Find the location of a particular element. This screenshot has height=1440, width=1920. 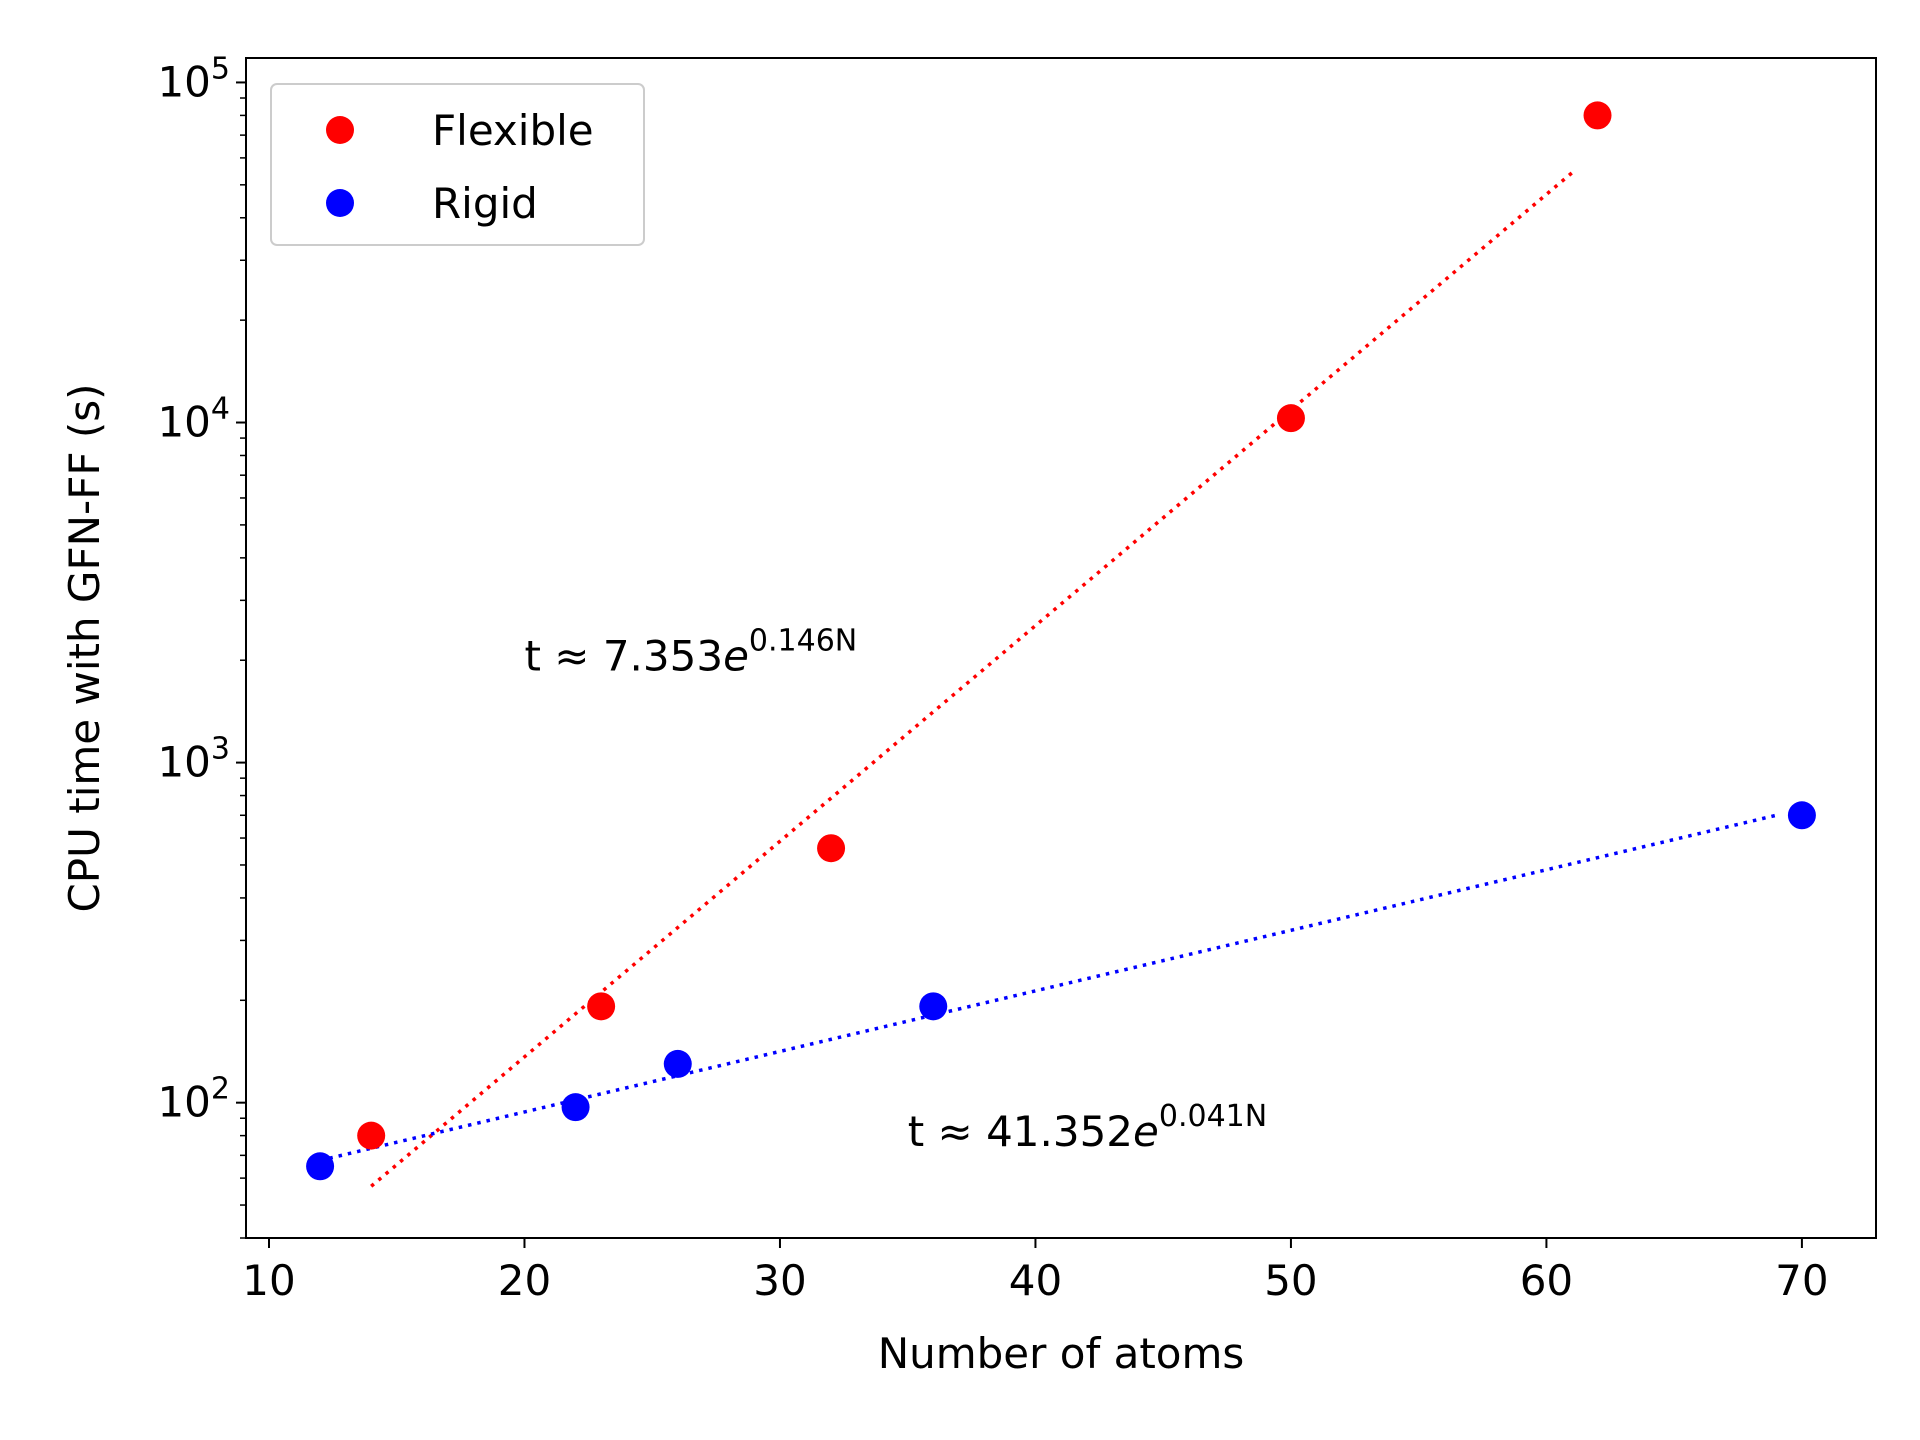

x-axis: 10 20 30 40 50 60 70 is located at coordinates (1035, 1271).